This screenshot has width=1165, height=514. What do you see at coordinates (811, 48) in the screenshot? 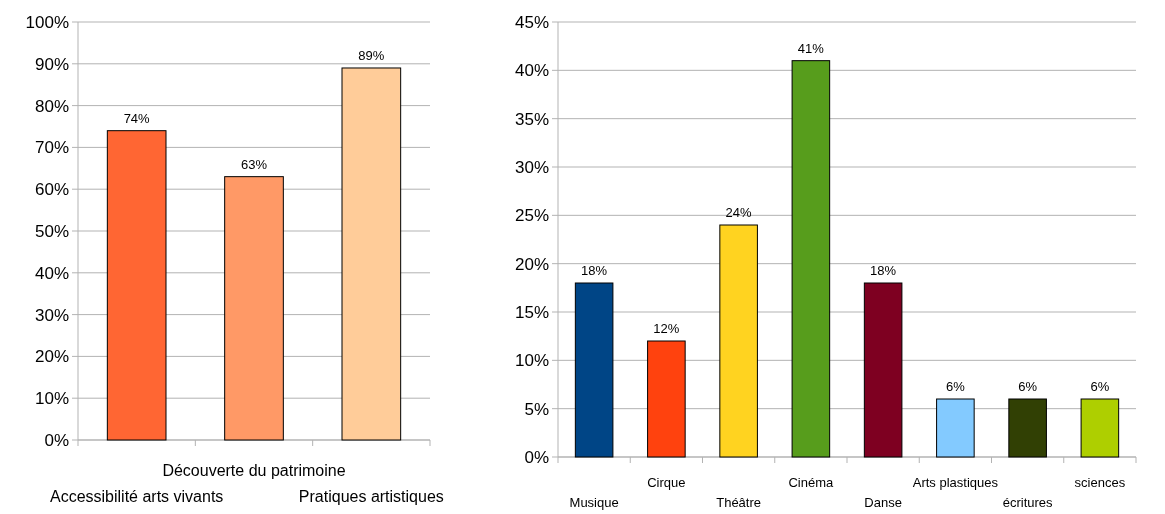
I see `data-label: 41%` at bounding box center [811, 48].